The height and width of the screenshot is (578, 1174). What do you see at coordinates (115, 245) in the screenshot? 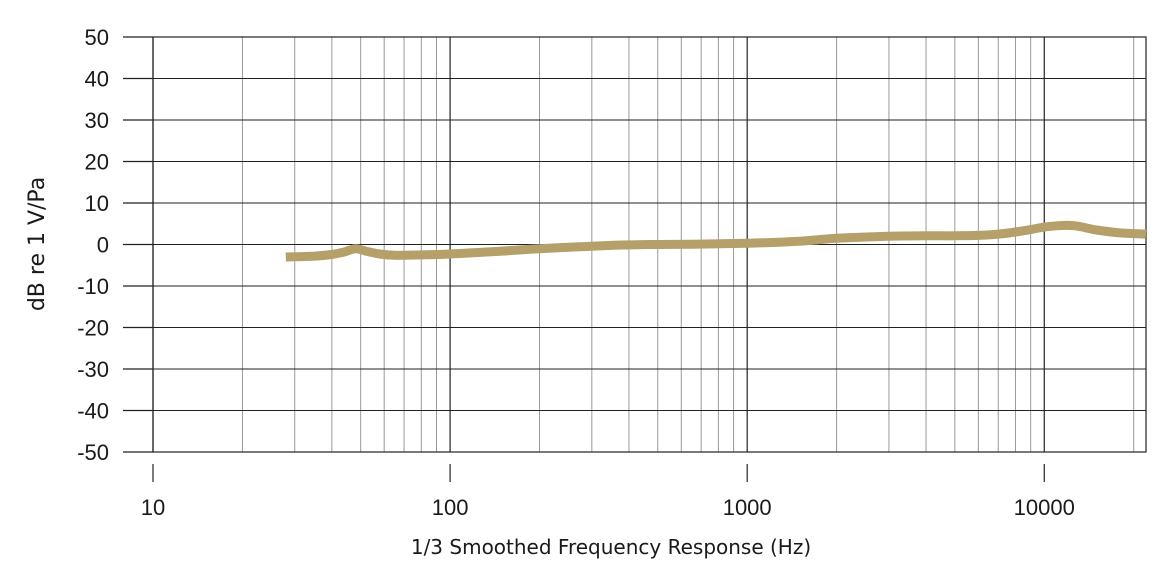
I see `y-axis-ticks: 50 40 30 20 10 0 -10 -20 -30 -40 -50` at bounding box center [115, 245].